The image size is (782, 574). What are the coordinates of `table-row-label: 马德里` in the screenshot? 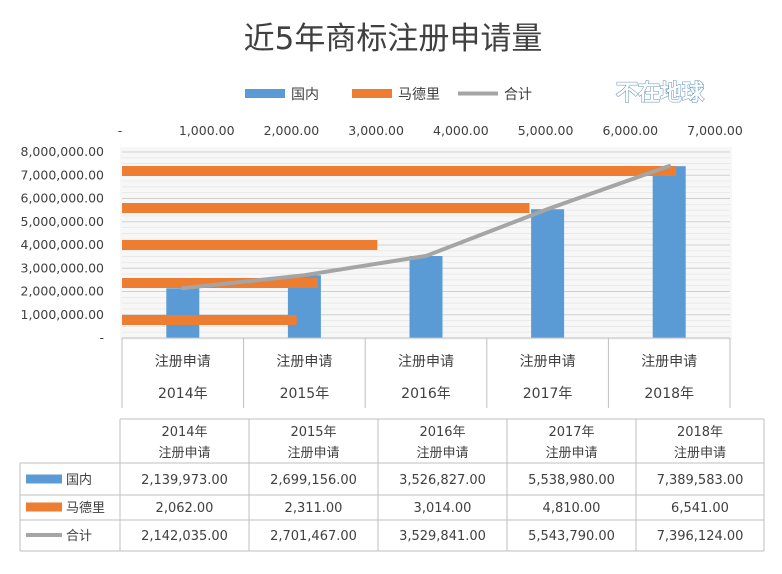 It's located at (85, 508).